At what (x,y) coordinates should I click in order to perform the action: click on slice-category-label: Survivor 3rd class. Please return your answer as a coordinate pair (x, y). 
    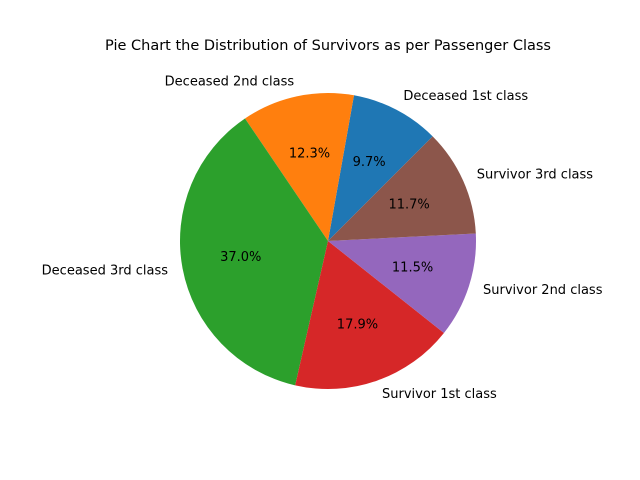
    Looking at the image, I should click on (535, 174).